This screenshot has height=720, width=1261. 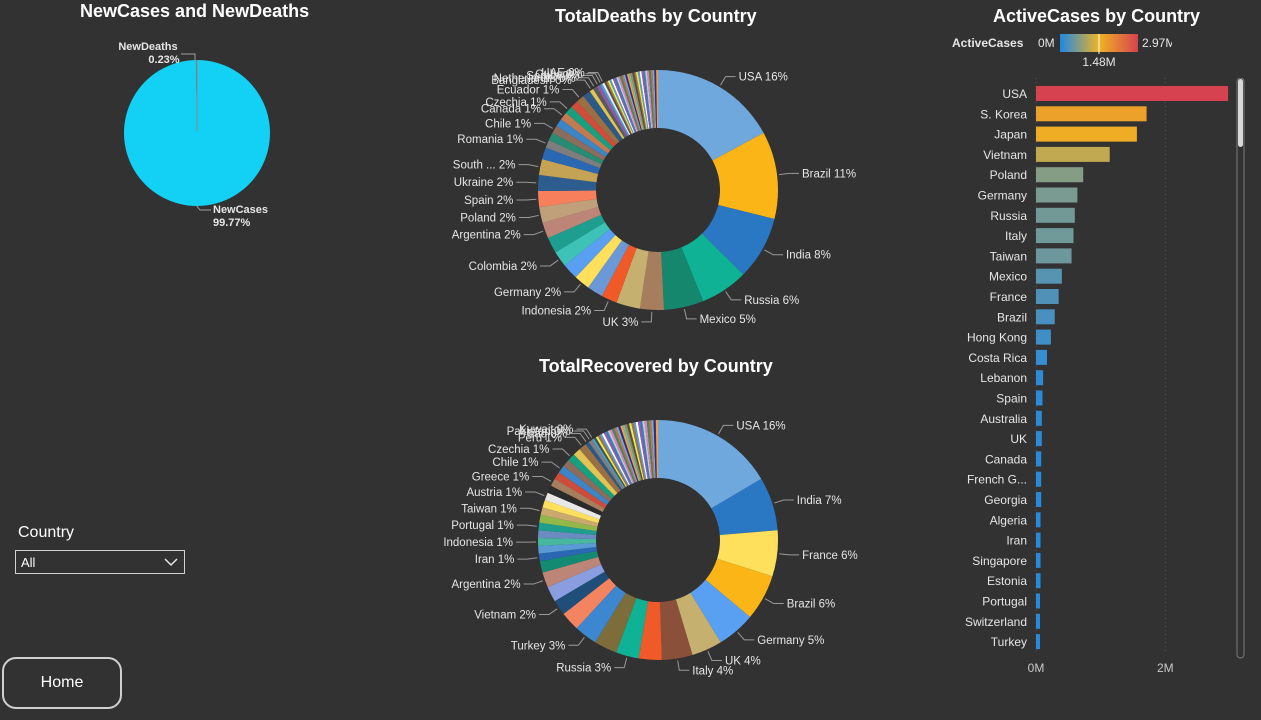 What do you see at coordinates (1047, 296) in the screenshot?
I see `bar-france` at bounding box center [1047, 296].